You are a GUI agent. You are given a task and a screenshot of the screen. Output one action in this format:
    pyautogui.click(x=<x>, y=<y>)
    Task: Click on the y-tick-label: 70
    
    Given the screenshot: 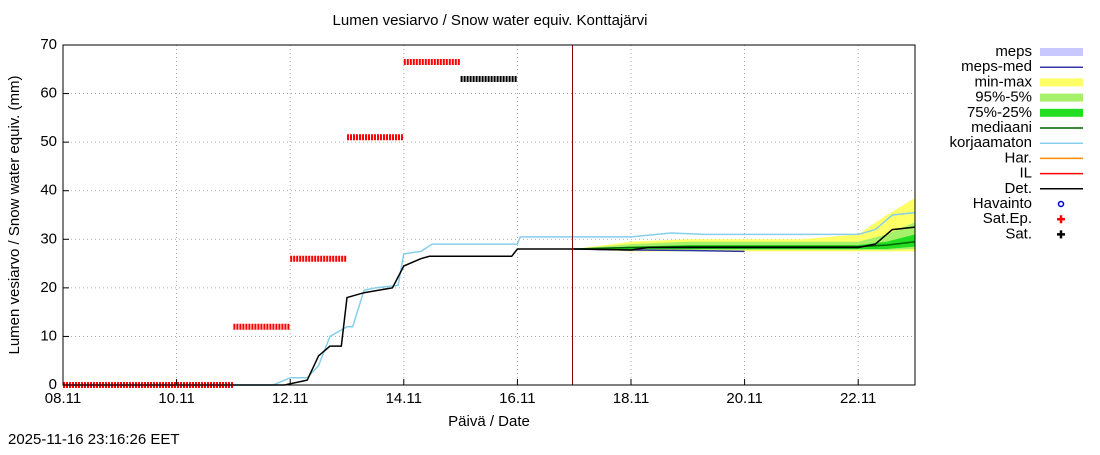 What is the action you would take?
    pyautogui.click(x=48, y=44)
    